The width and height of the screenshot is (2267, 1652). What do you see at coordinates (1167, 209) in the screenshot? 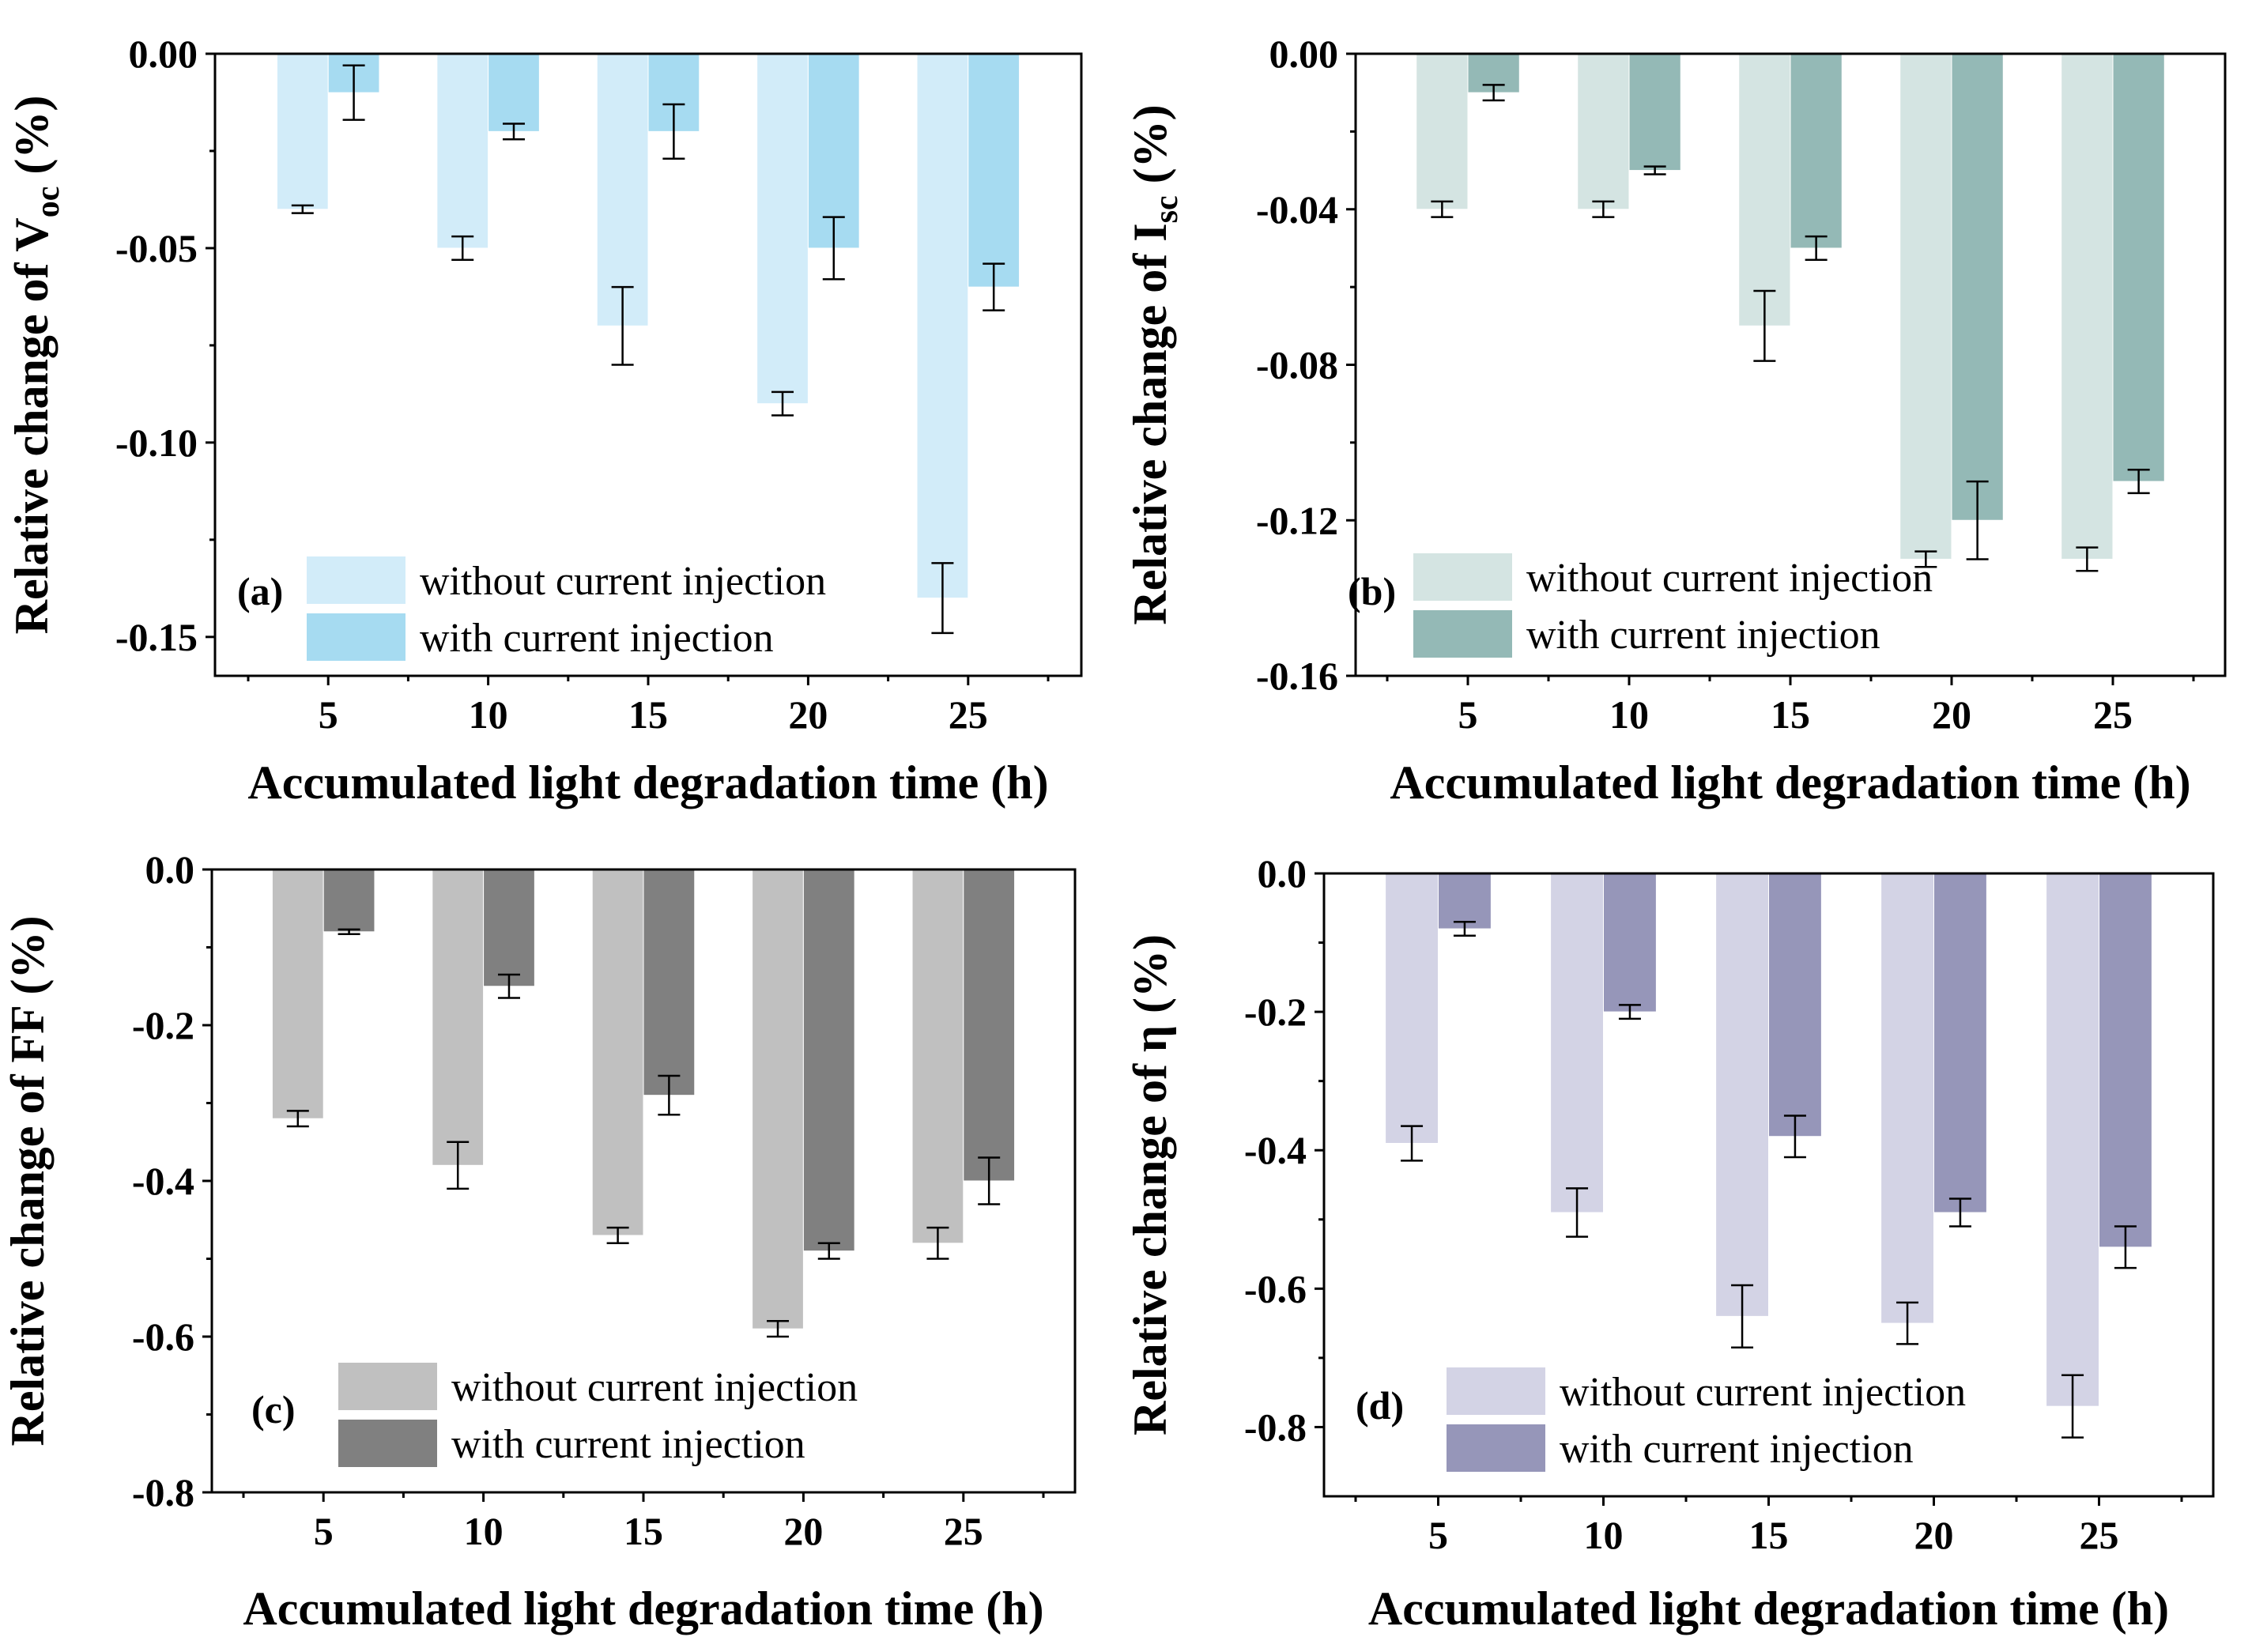
I see `y-axis-title-subscript: sc` at bounding box center [1167, 209].